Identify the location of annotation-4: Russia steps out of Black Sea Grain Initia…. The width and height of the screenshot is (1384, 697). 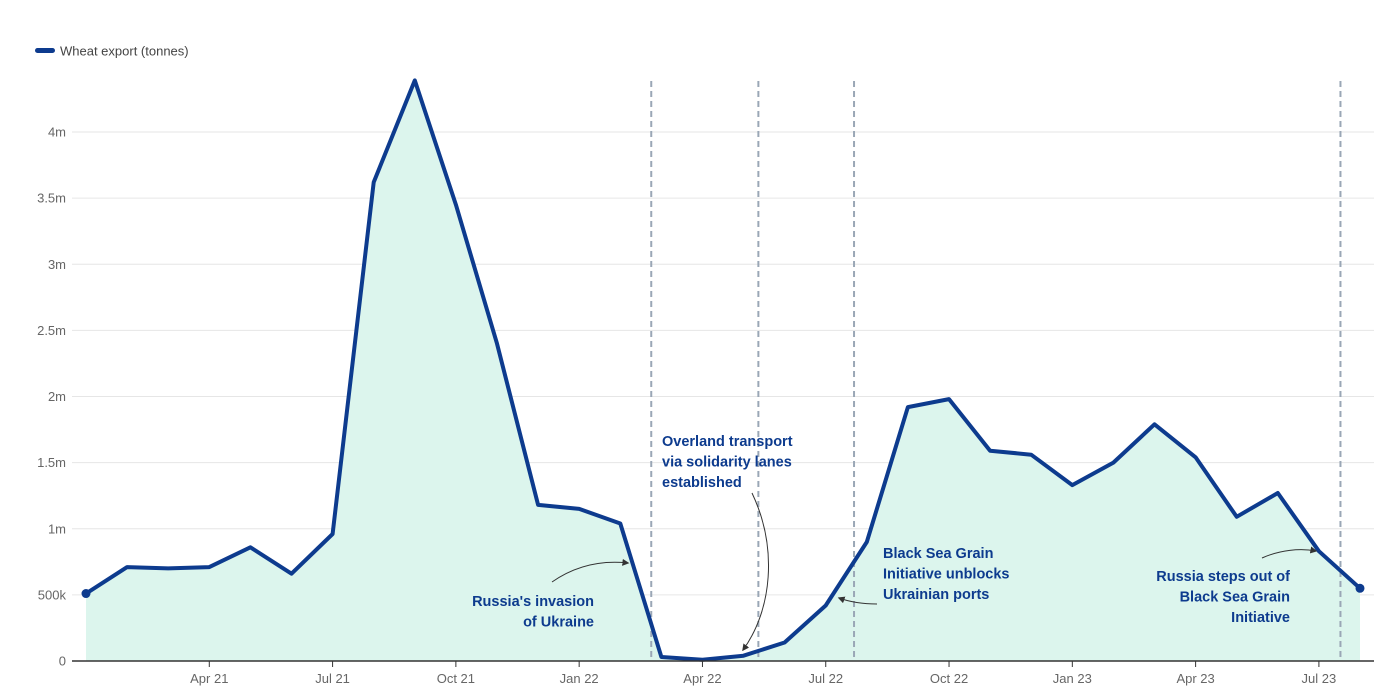
(1237, 586).